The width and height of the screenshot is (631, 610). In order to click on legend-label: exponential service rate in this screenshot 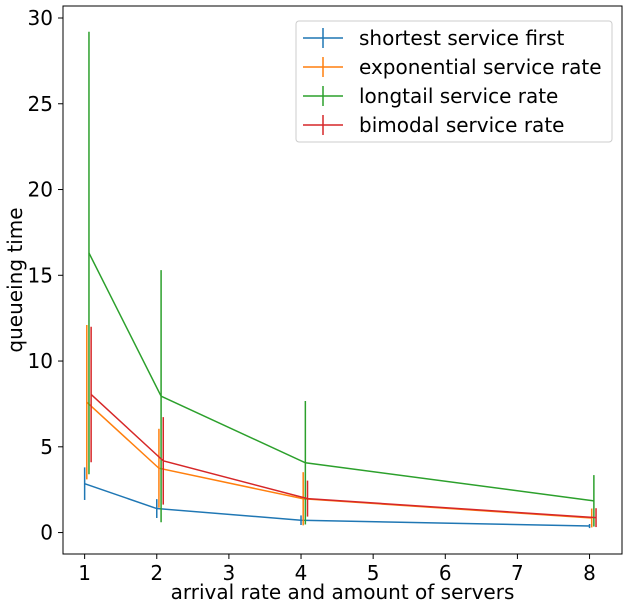, I will do `click(480, 67)`.